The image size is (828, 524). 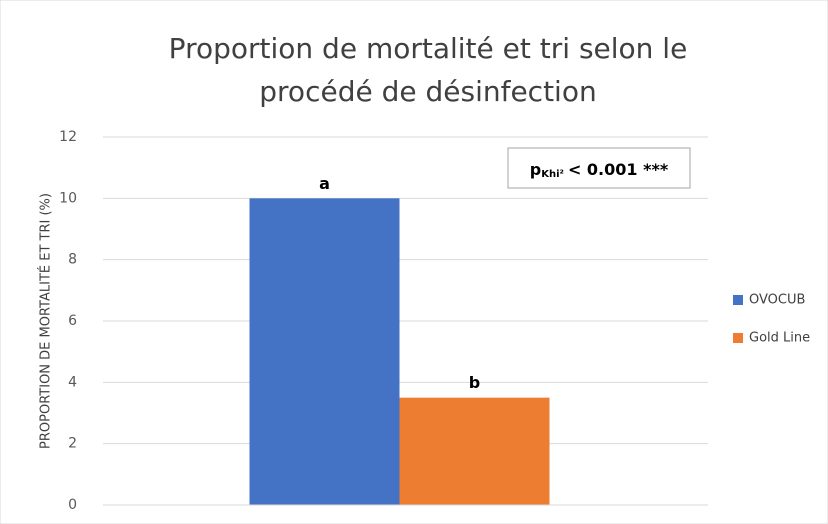 I want to click on annotation-suffix: < 0.001 ***, so click(x=618, y=169).